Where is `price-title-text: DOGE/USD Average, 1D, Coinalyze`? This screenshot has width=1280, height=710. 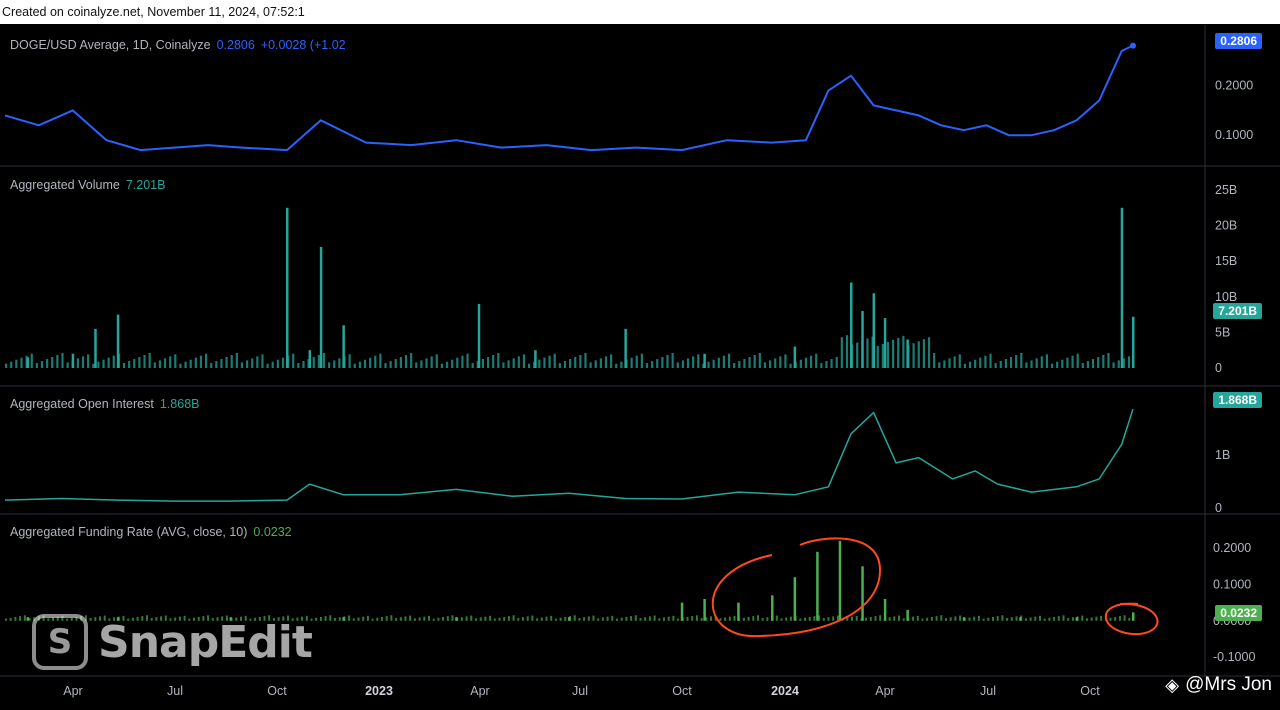 price-title-text: DOGE/USD Average, 1D, Coinalyze is located at coordinates (110, 45).